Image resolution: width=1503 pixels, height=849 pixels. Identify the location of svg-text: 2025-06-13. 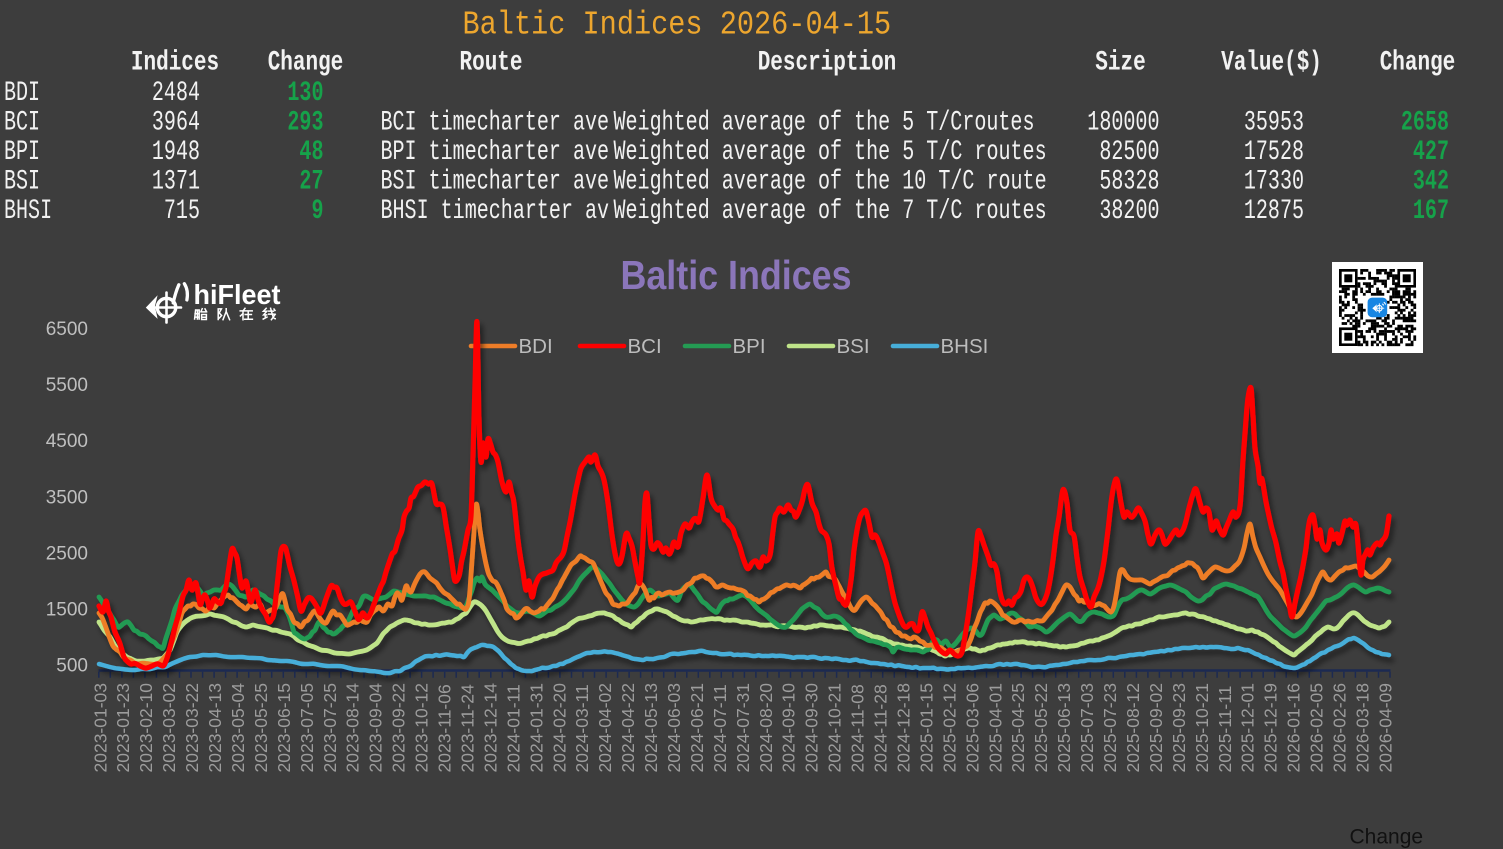
(1064, 728).